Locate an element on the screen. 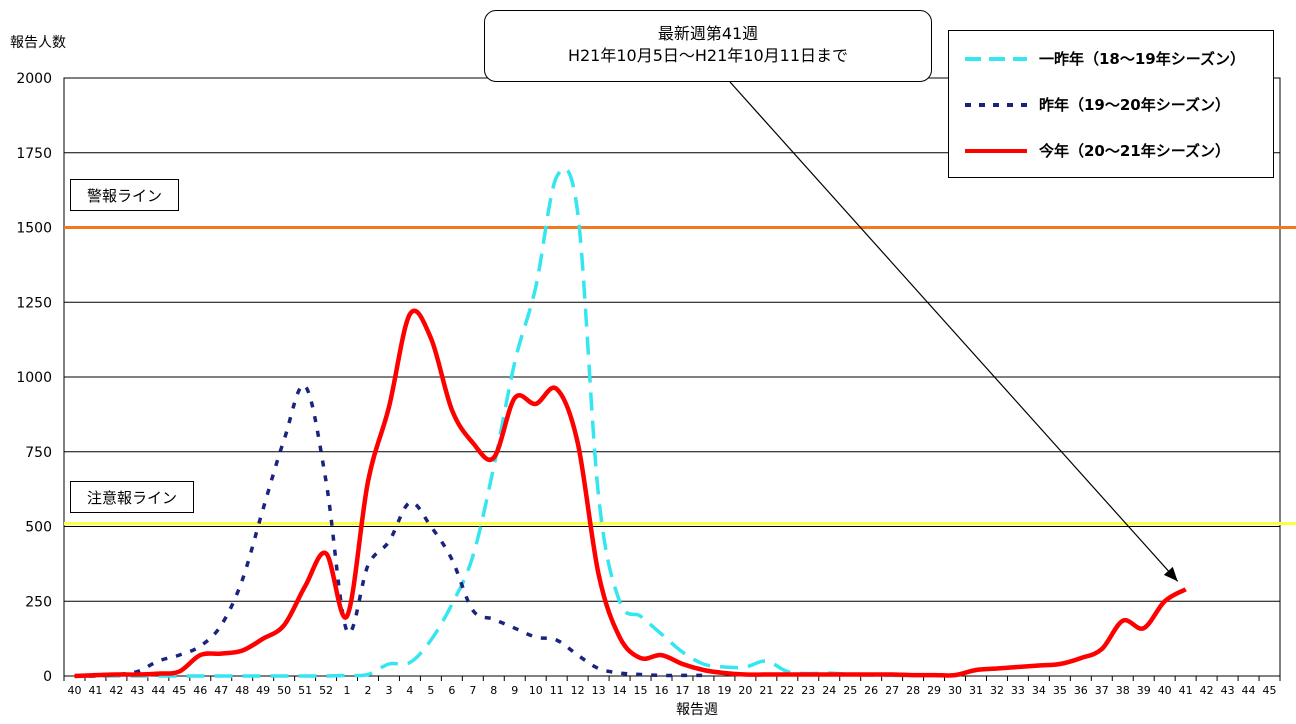 The width and height of the screenshot is (1296, 724). x-tick-label: 17 is located at coordinates (682, 690).